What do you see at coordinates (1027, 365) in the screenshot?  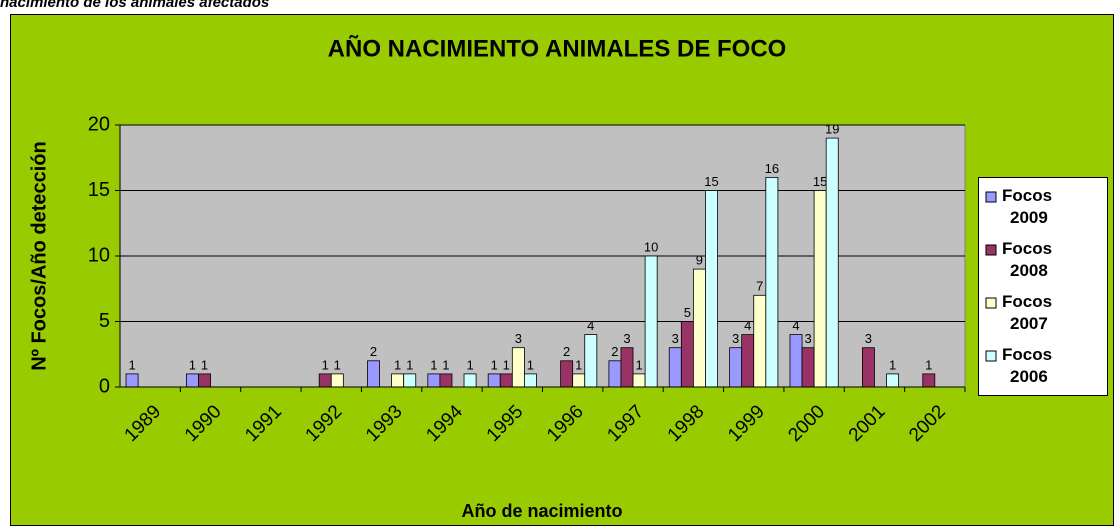 I see `legend-label: Focos 2006` at bounding box center [1027, 365].